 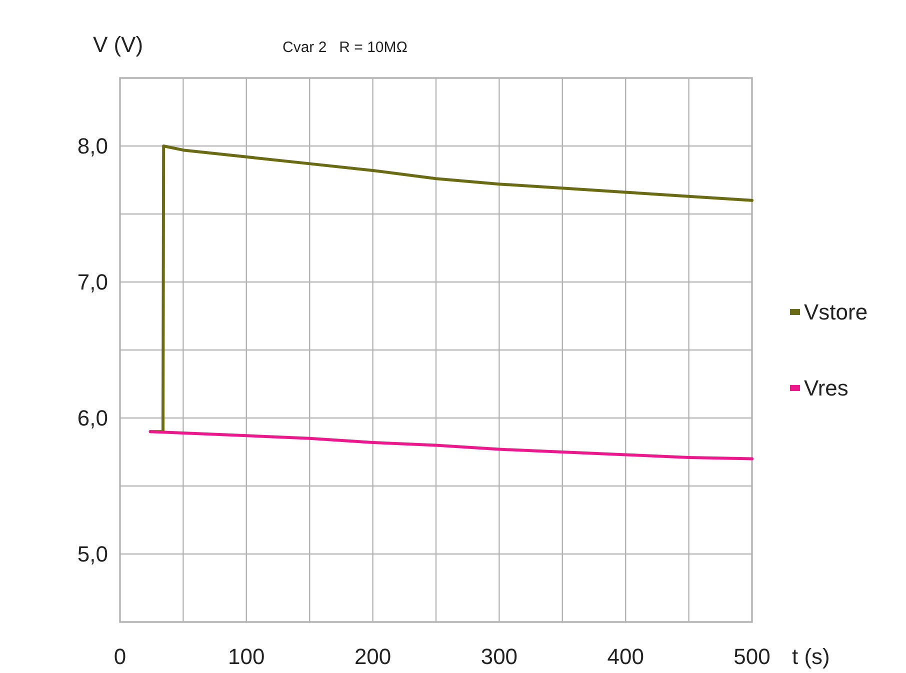 I want to click on y-tick-label: 7,0, so click(x=92, y=282).